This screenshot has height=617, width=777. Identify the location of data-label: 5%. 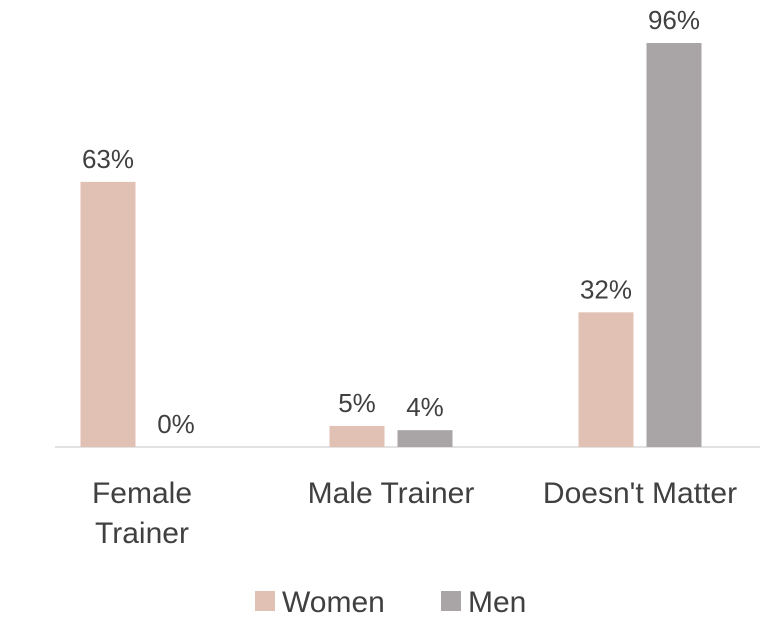
(357, 403).